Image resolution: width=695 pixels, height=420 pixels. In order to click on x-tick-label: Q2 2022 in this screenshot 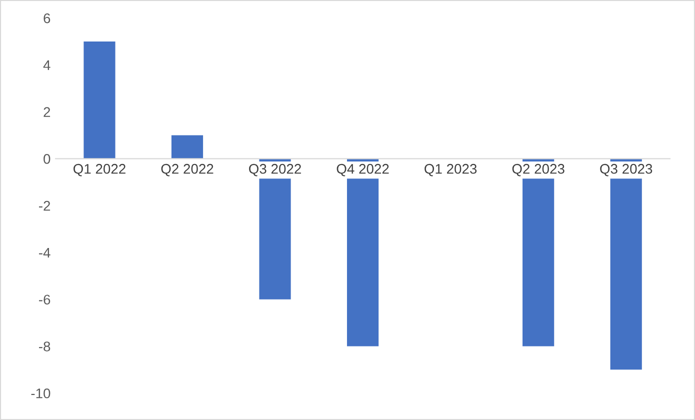, I will do `click(187, 170)`.